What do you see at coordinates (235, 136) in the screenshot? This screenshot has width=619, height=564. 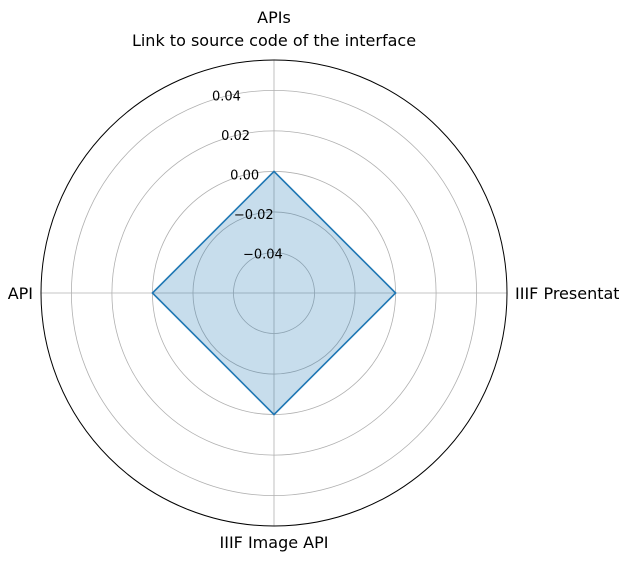 I see `radial-tick-label: 0.02` at bounding box center [235, 136].